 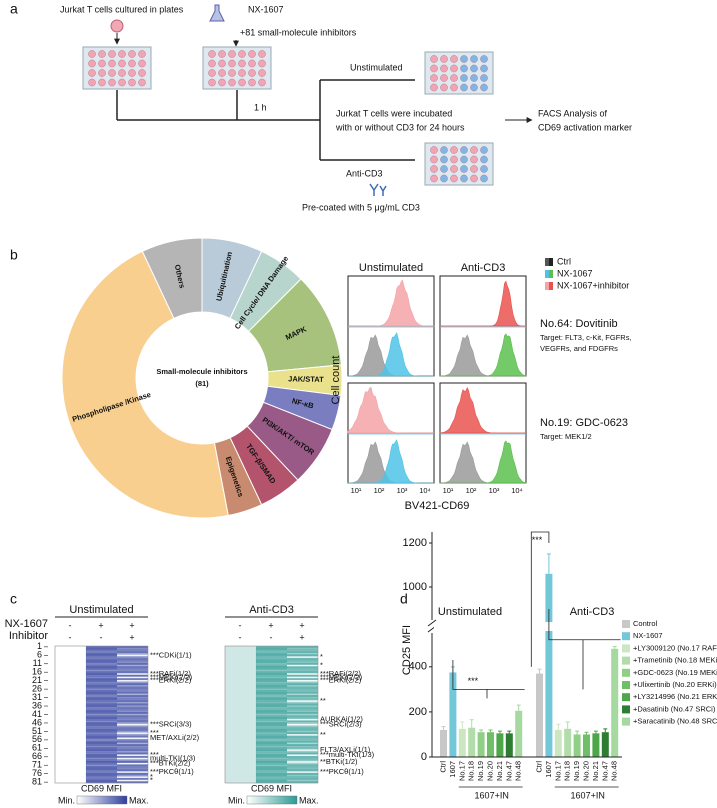 I want to click on donut-segment, so click(x=172, y=278).